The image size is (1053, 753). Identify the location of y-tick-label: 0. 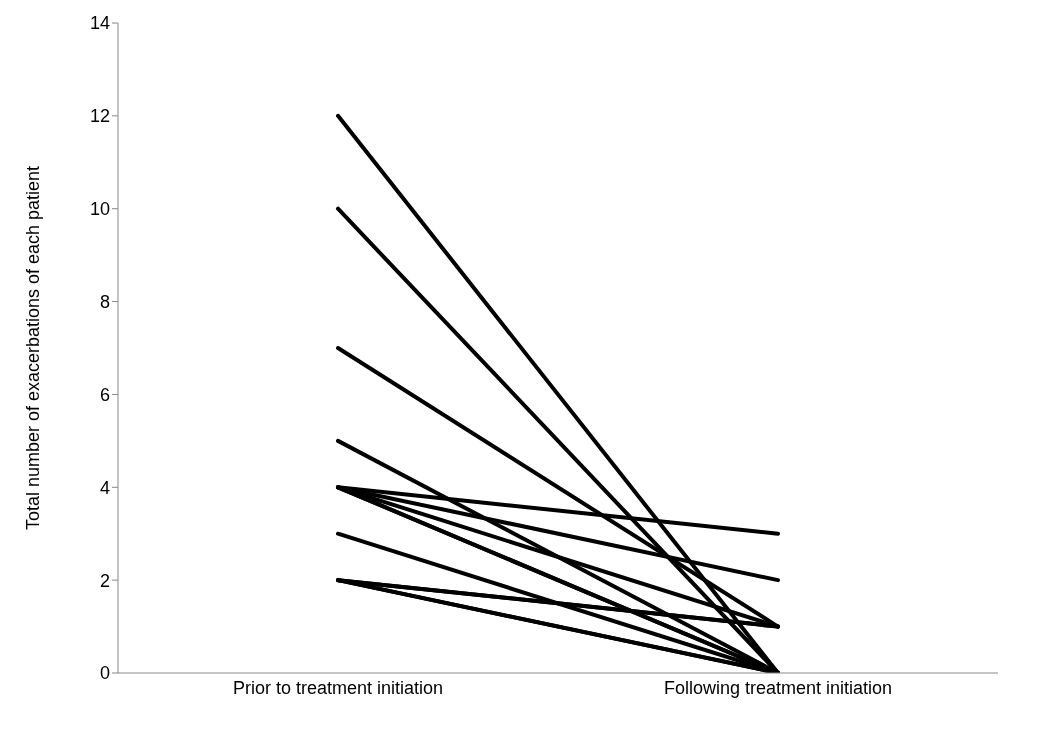
(104, 673).